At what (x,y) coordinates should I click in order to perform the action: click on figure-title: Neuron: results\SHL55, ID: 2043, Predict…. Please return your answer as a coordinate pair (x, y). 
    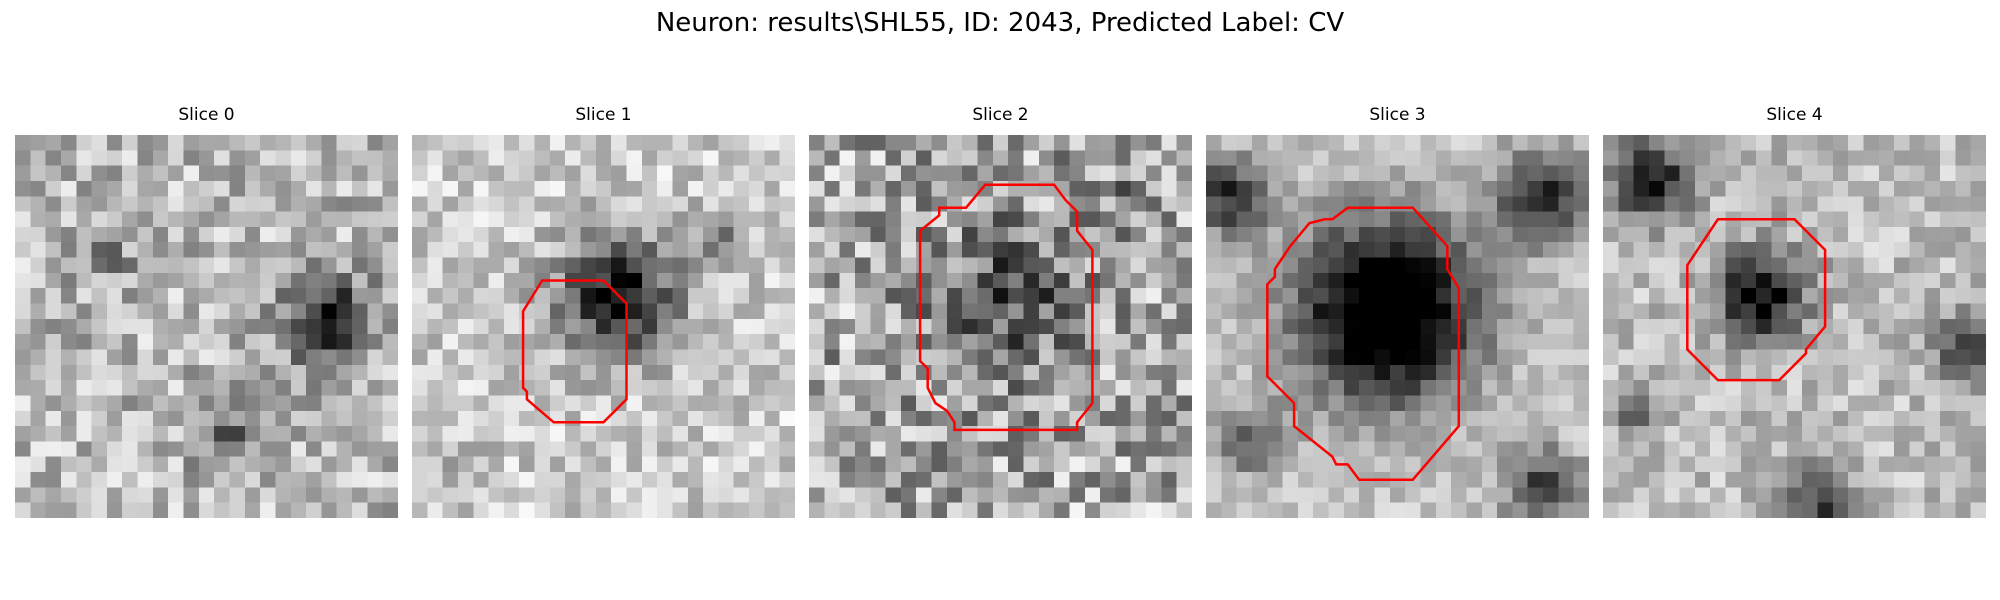
    Looking at the image, I should click on (1000, 23).